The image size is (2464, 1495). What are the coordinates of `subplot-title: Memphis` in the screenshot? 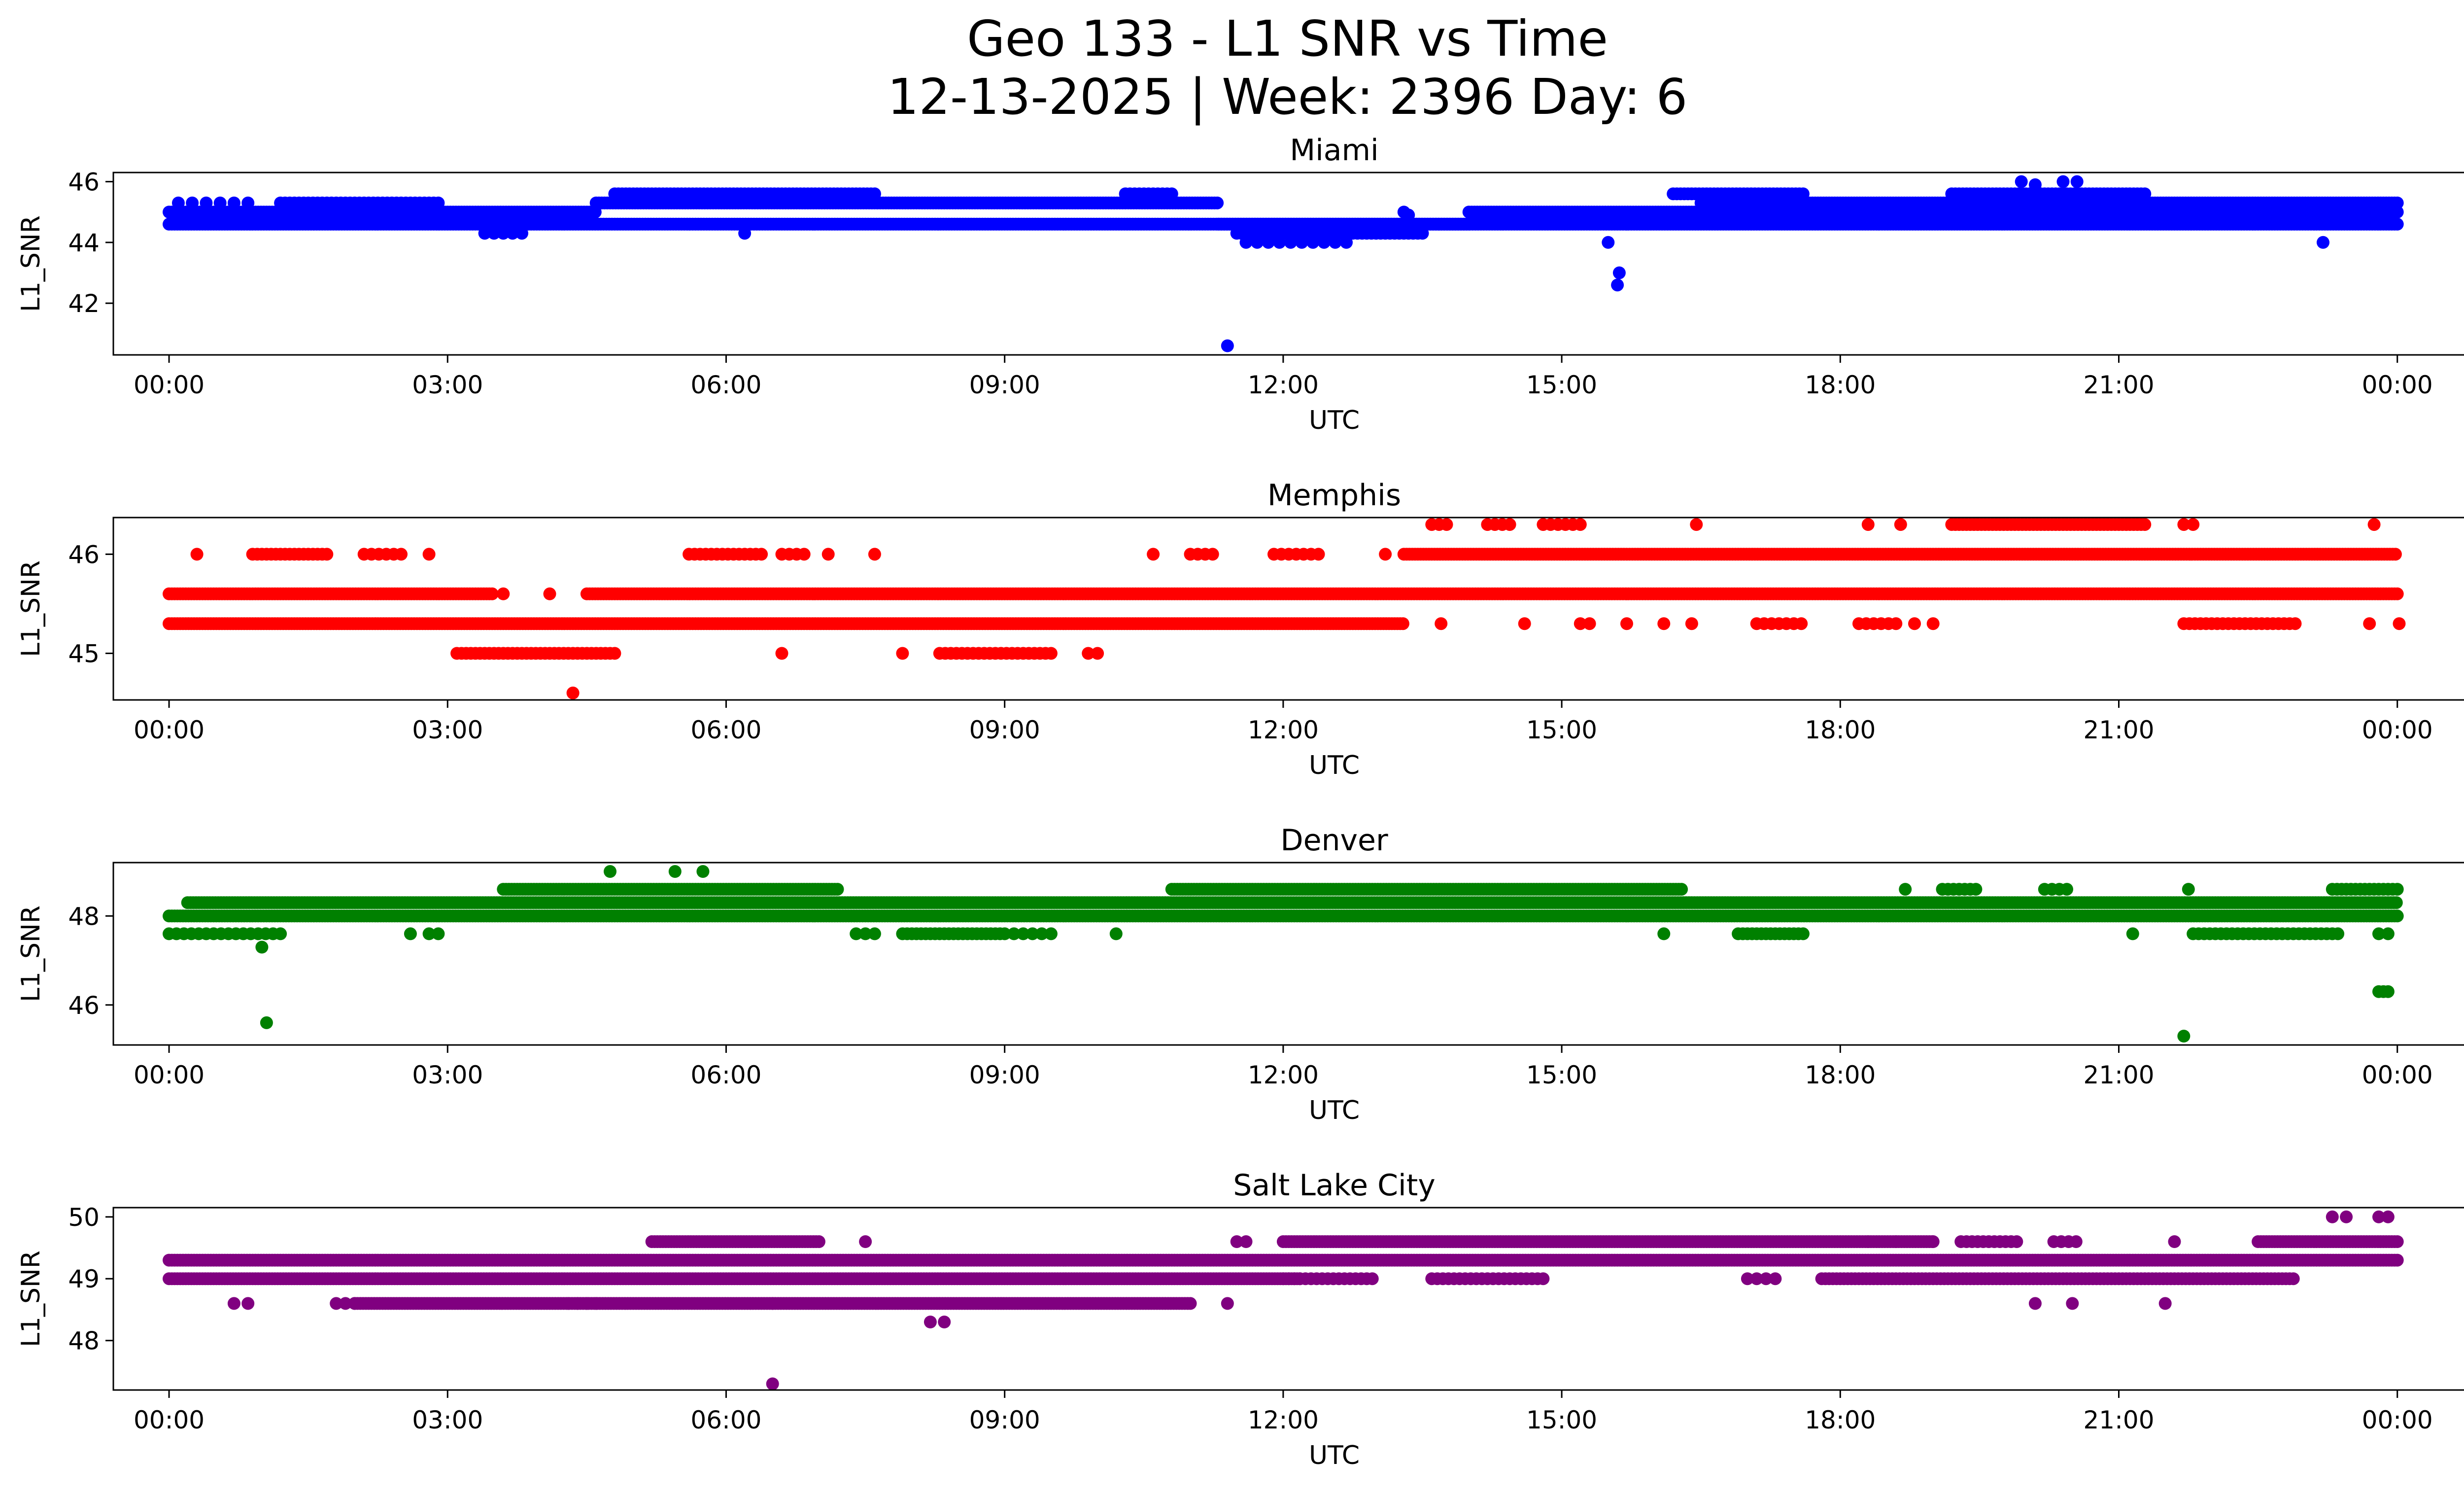 It's located at (1334, 495).